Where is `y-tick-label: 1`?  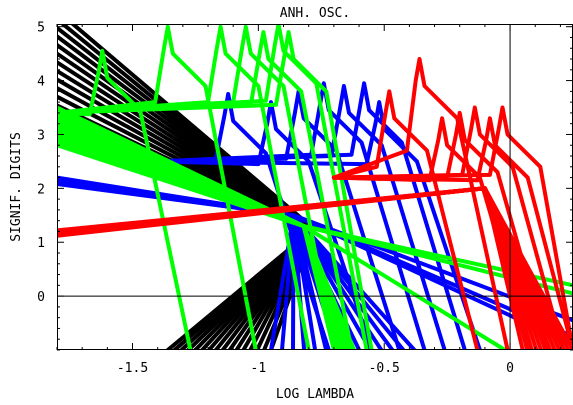
y-tick-label: 1 is located at coordinates (41, 243).